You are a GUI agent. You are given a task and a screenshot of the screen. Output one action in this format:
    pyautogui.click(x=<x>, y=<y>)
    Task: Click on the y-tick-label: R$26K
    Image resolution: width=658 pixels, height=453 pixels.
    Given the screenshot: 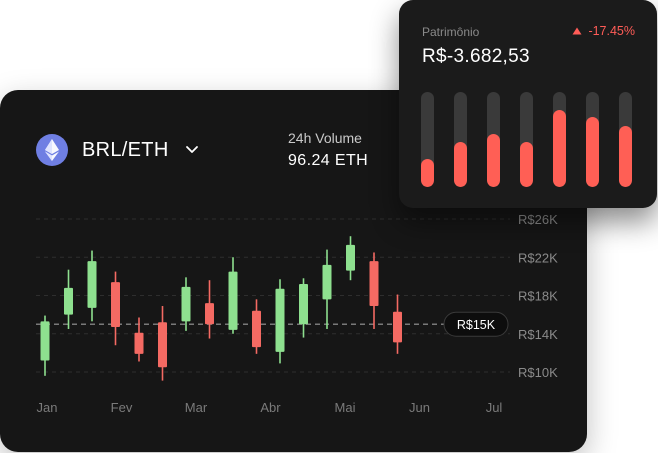 What is the action you would take?
    pyautogui.click(x=538, y=219)
    